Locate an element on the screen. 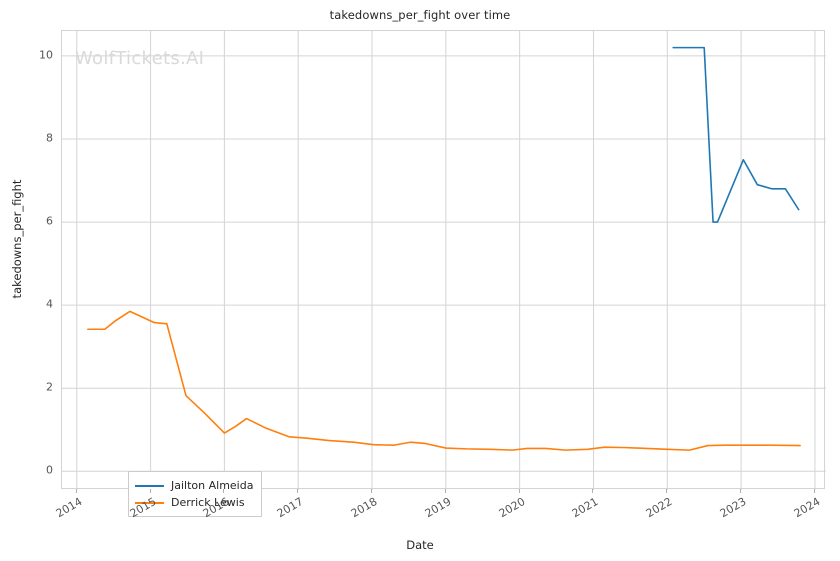 Image resolution: width=840 pixels, height=561 pixels. x-axis-label: Date is located at coordinates (420, 545).